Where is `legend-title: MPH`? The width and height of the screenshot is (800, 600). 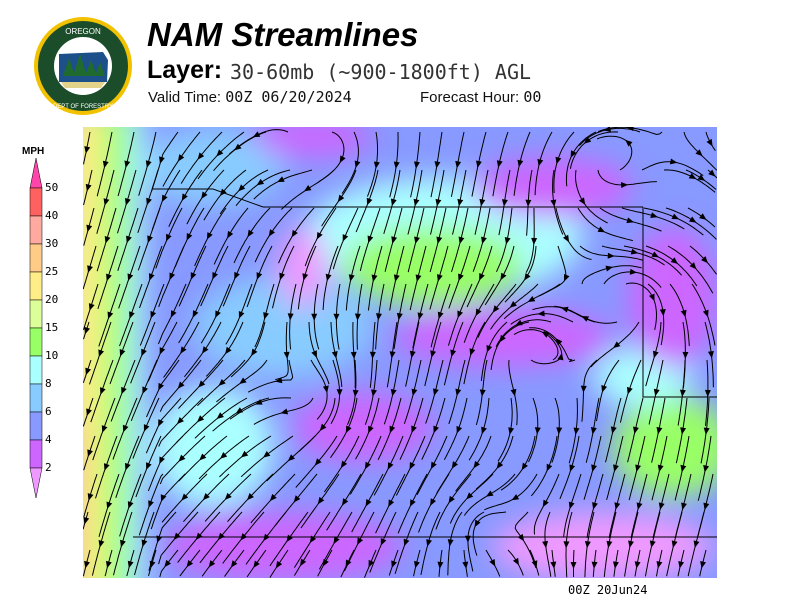
legend-title: MPH is located at coordinates (33, 151).